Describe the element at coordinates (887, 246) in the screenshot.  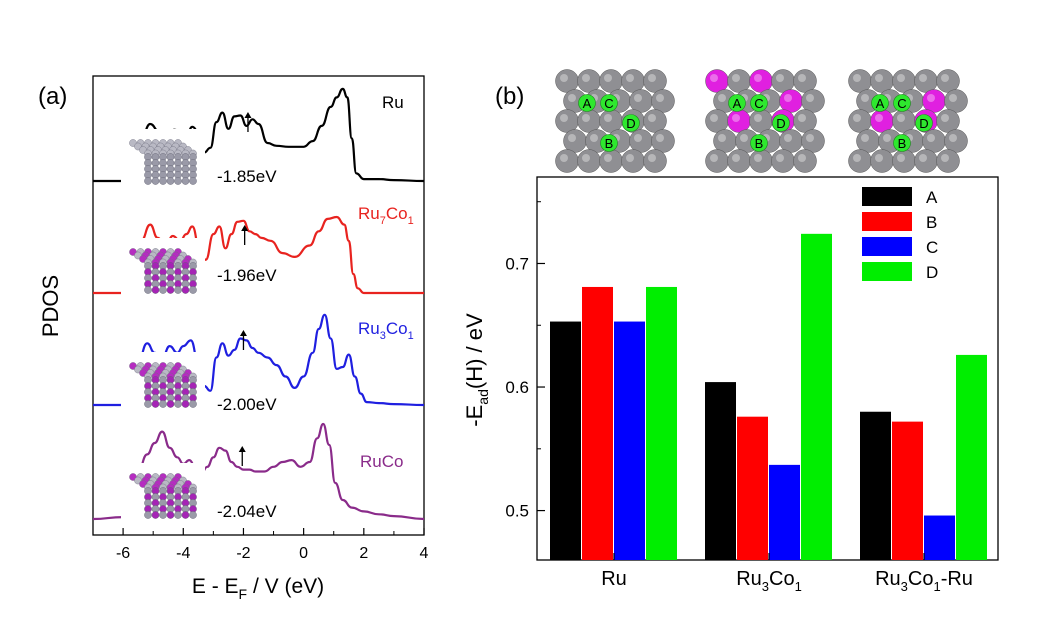
I see `legend-swatch-c` at that location.